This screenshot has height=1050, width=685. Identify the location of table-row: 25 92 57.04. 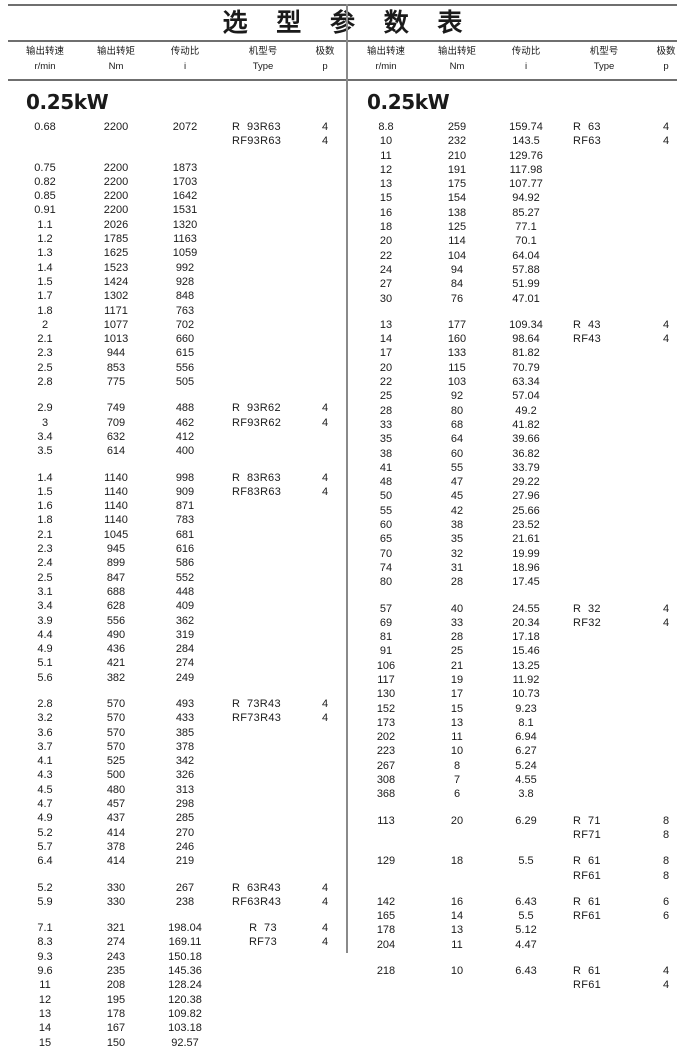
(517, 396).